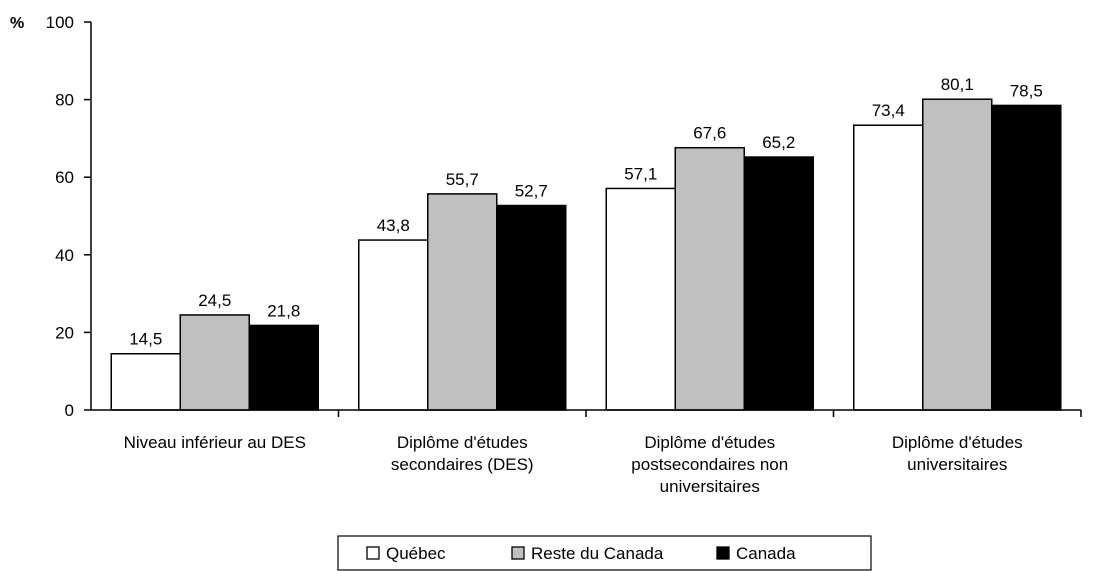 Image resolution: width=1097 pixels, height=571 pixels. I want to click on legend-label: Reste du Canada, so click(597, 553).